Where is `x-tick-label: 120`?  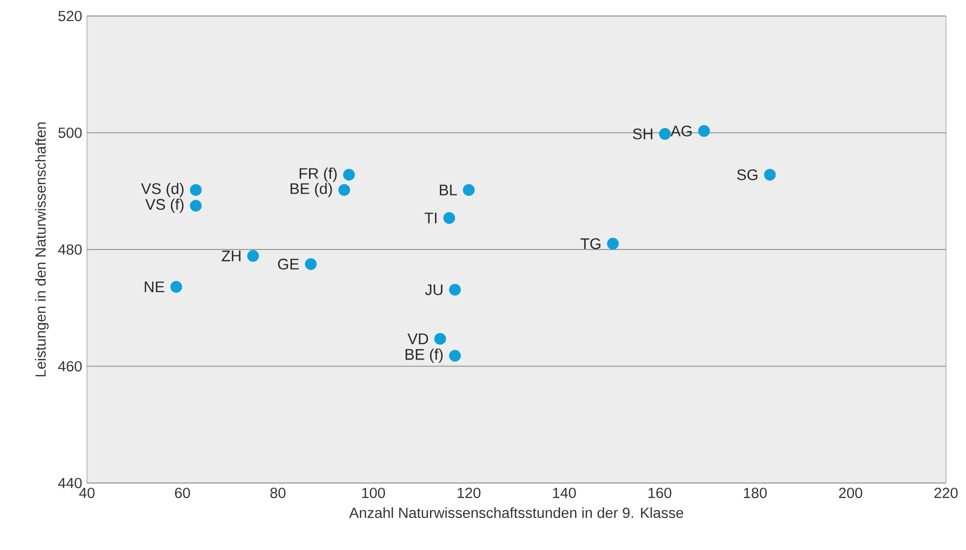
x-tick-label: 120 is located at coordinates (469, 493).